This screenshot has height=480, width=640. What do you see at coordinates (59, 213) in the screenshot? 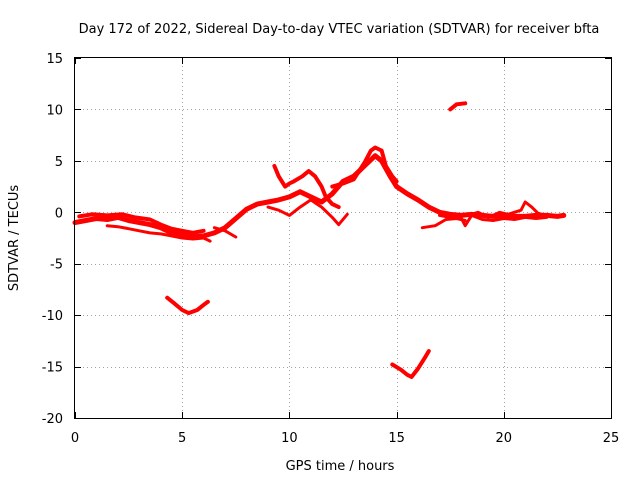
I see `y-tick-label: 0` at bounding box center [59, 213].